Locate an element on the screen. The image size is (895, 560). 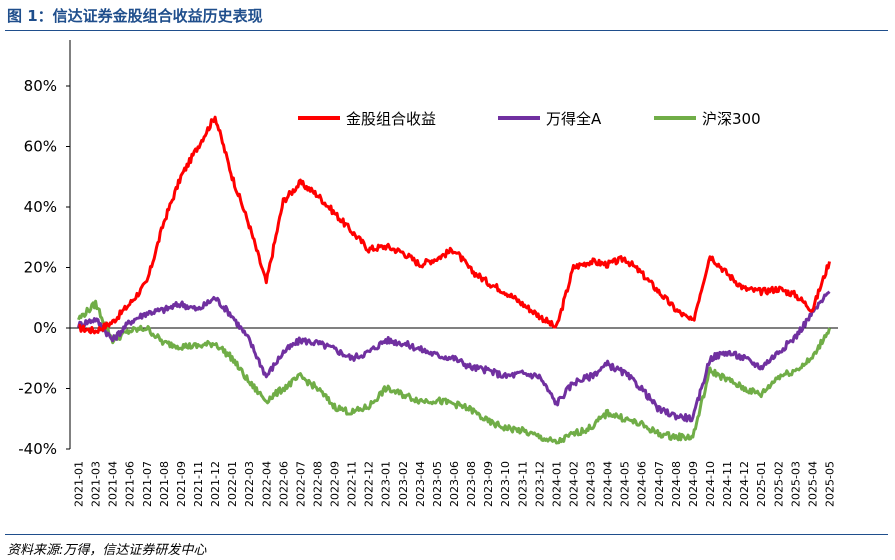
legend-label-0: 金股组合收益 is located at coordinates (391, 119).